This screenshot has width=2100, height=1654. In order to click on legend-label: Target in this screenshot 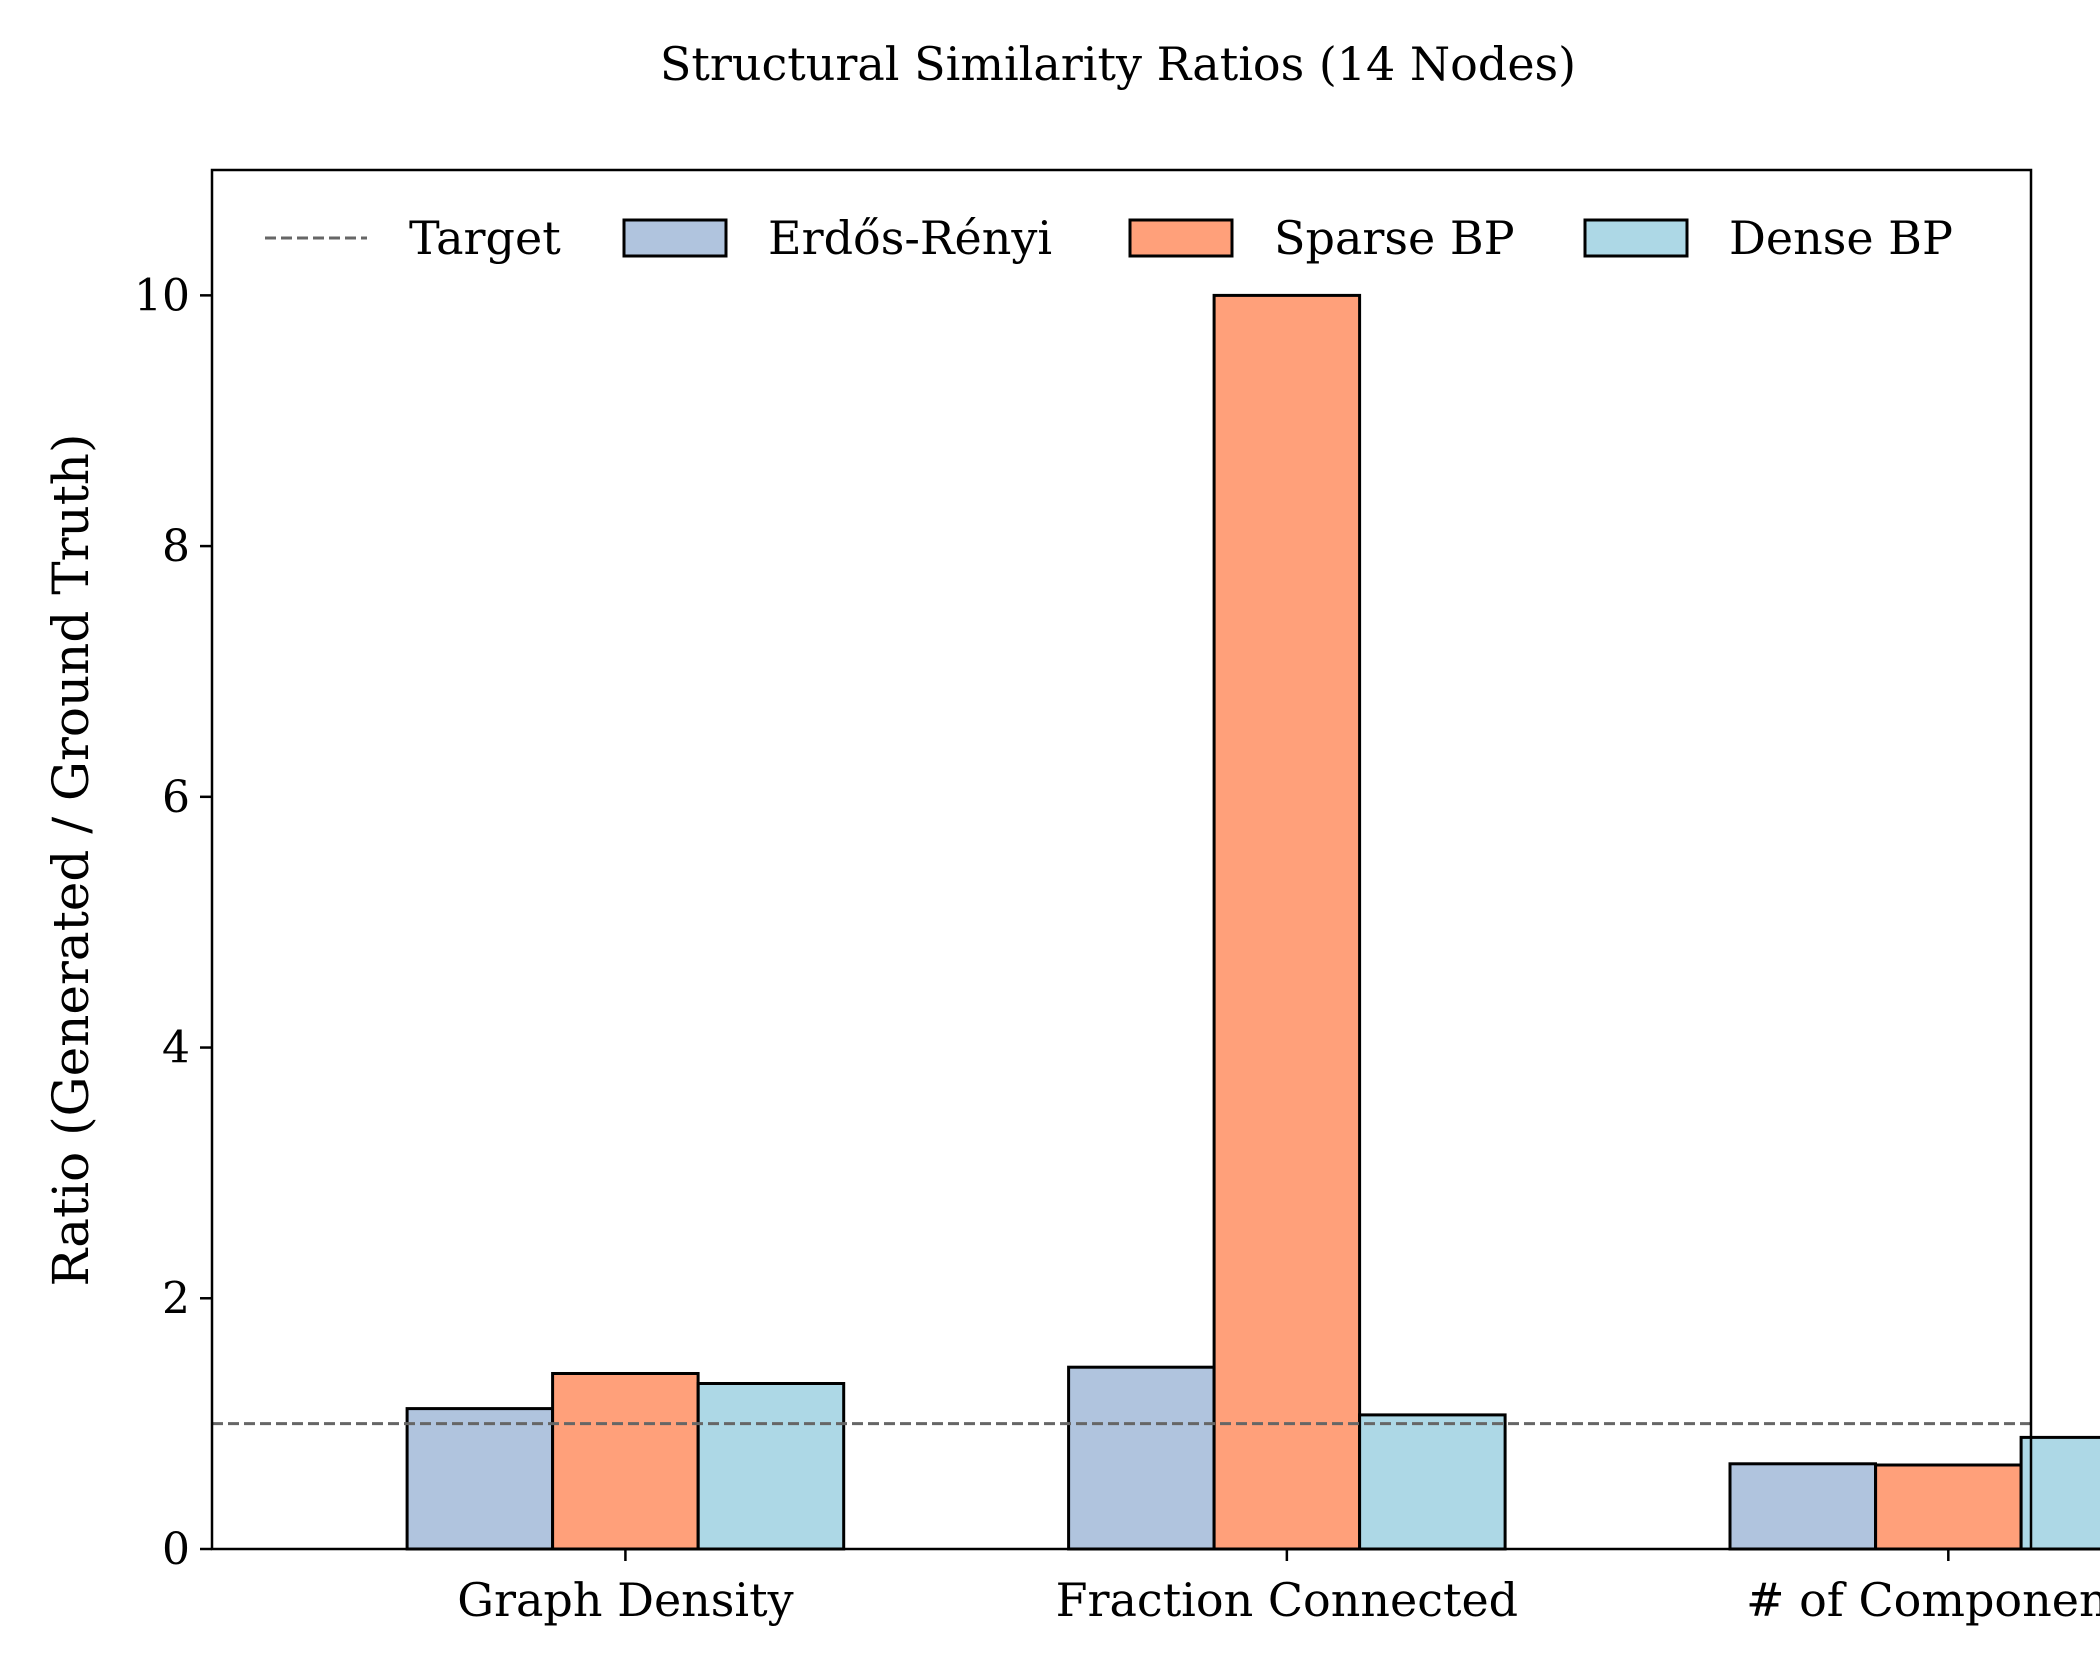, I will do `click(485, 238)`.